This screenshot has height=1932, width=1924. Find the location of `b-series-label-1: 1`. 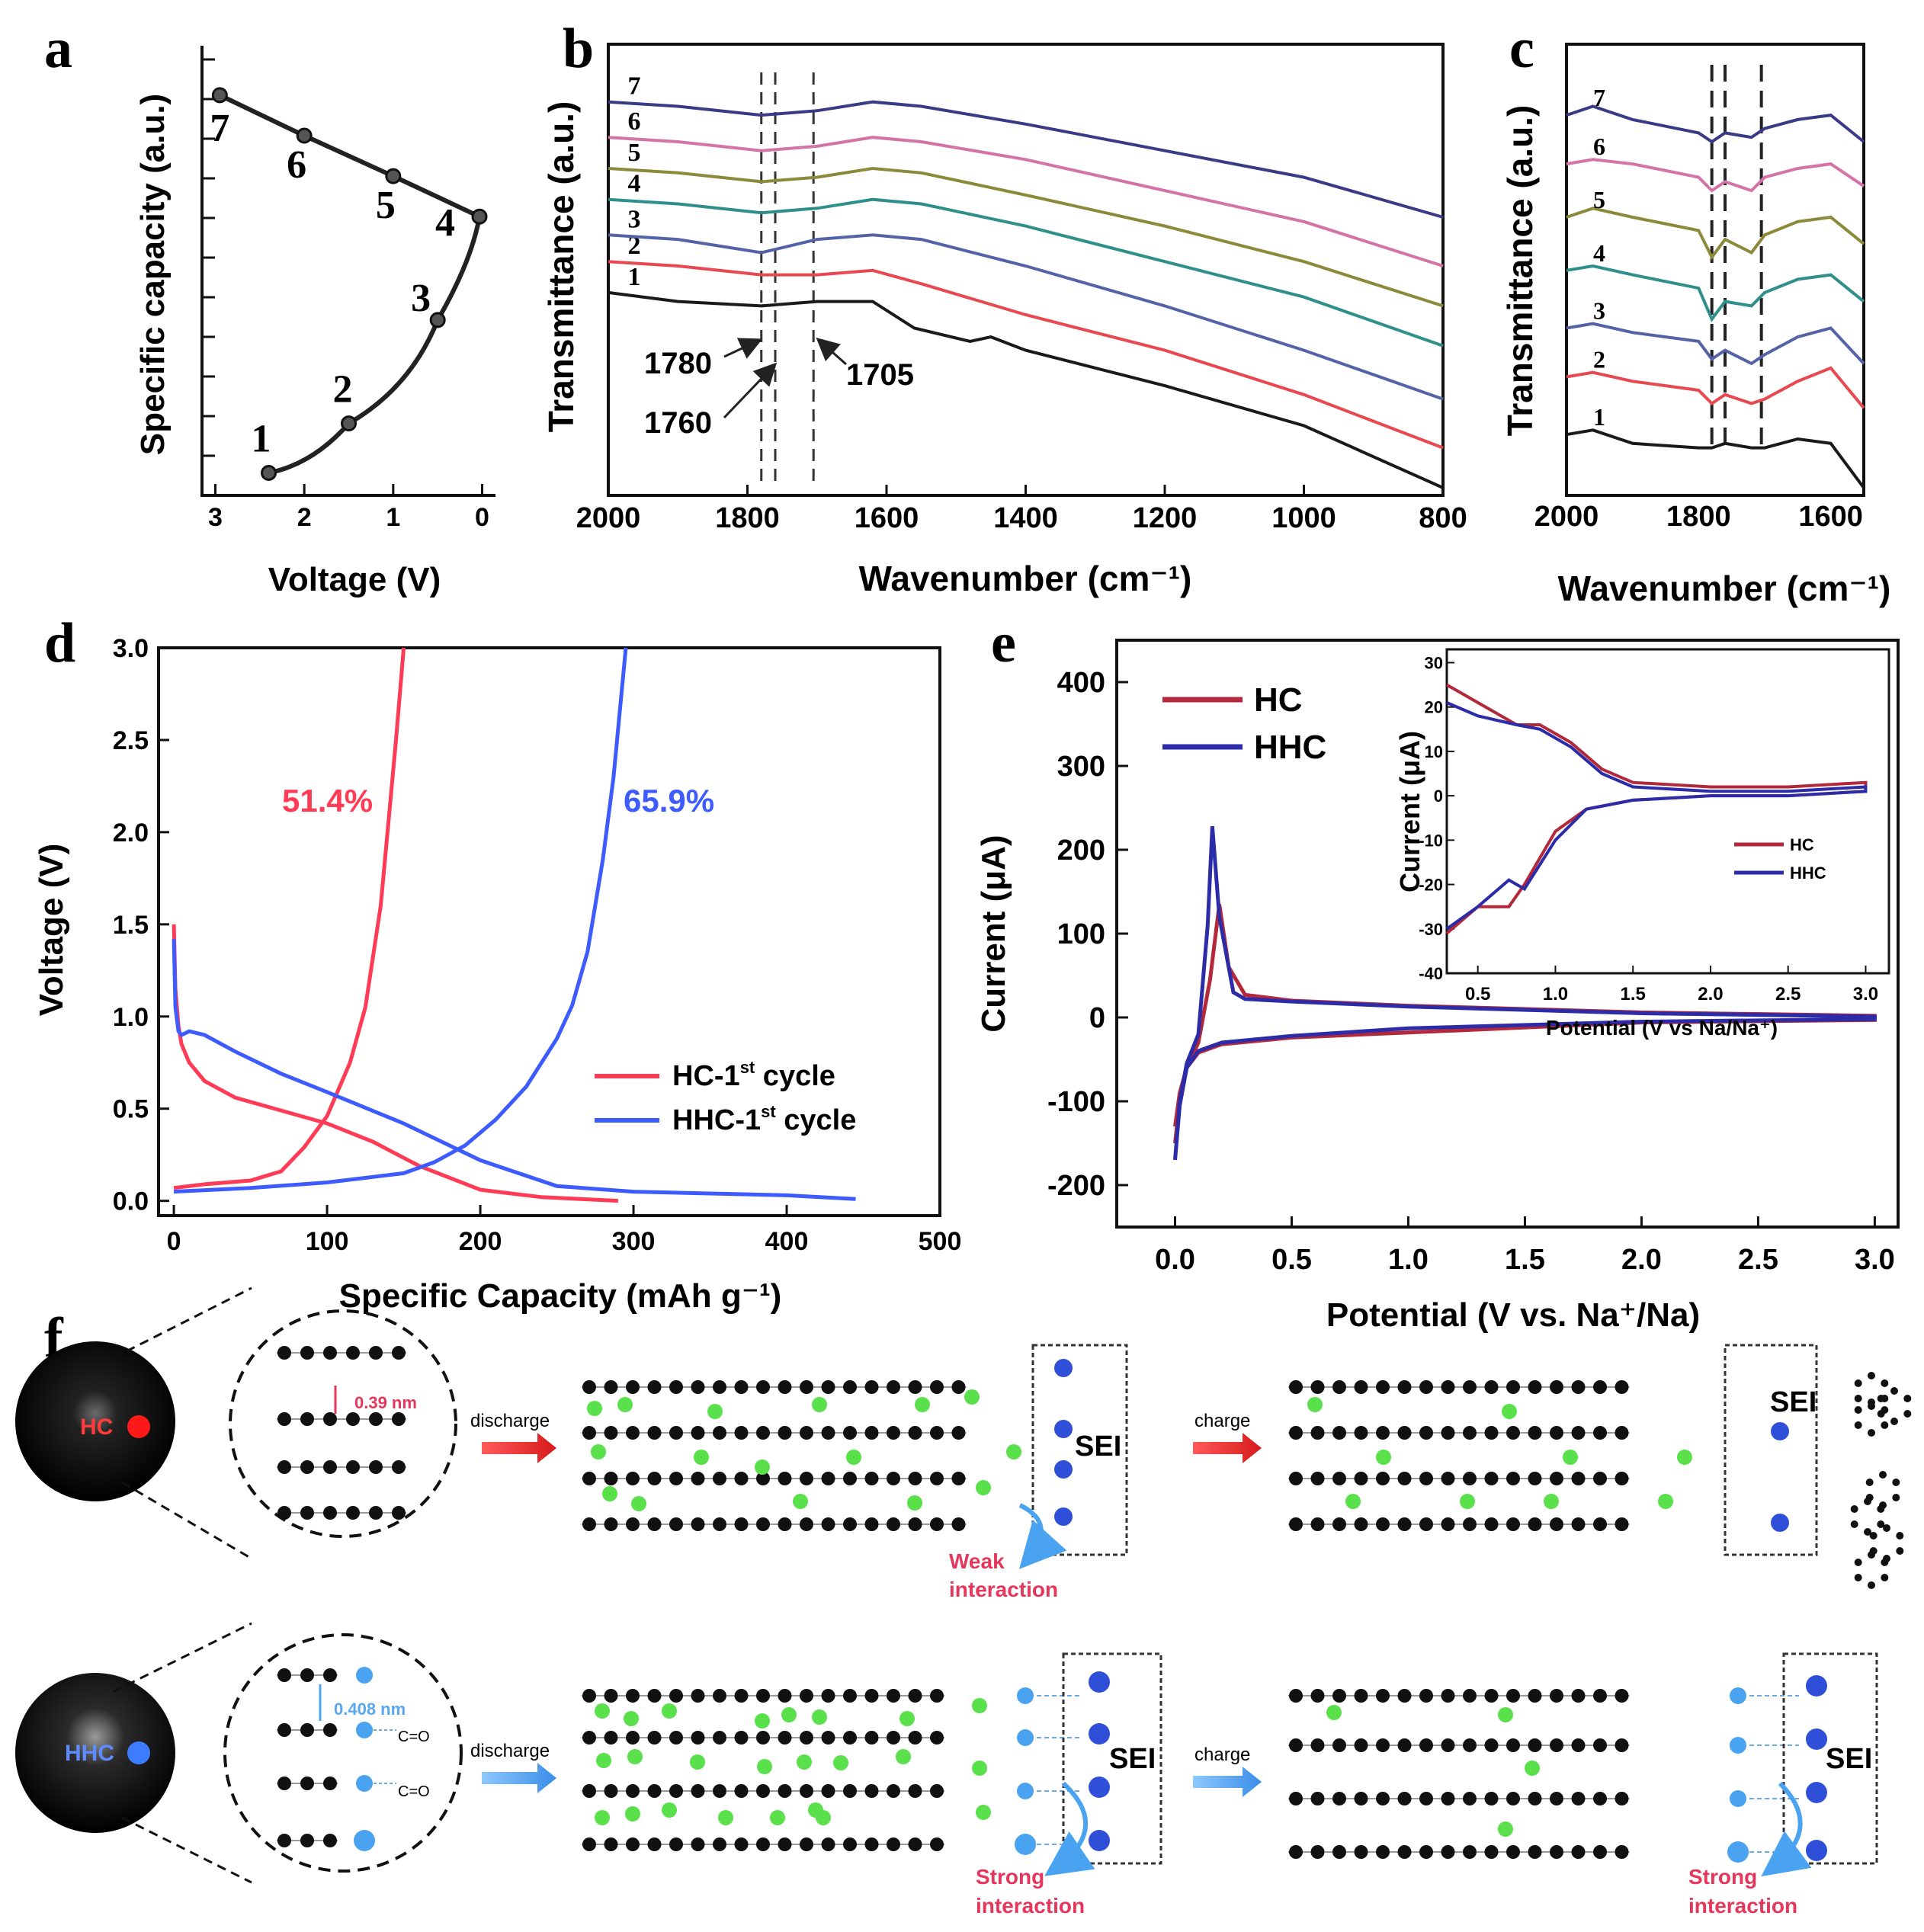

b-series-label-1: 1 is located at coordinates (634, 277).